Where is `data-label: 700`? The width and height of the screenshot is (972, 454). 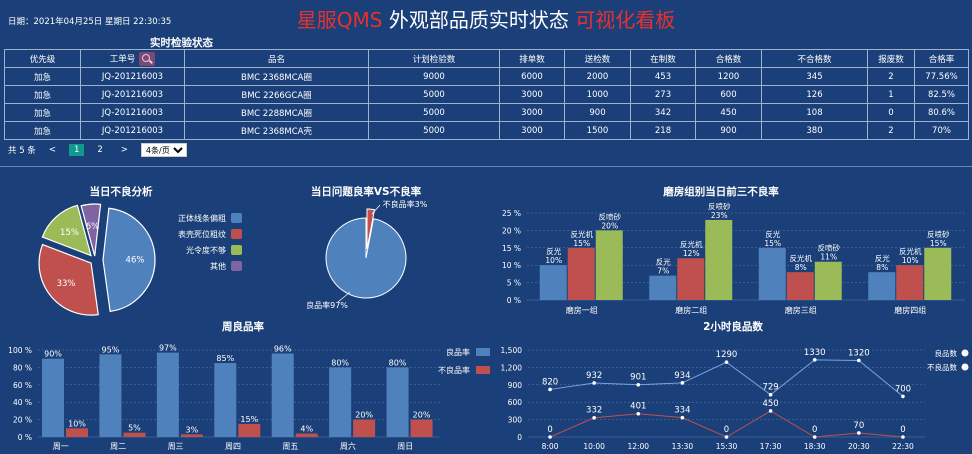
data-label: 700 is located at coordinates (903, 389).